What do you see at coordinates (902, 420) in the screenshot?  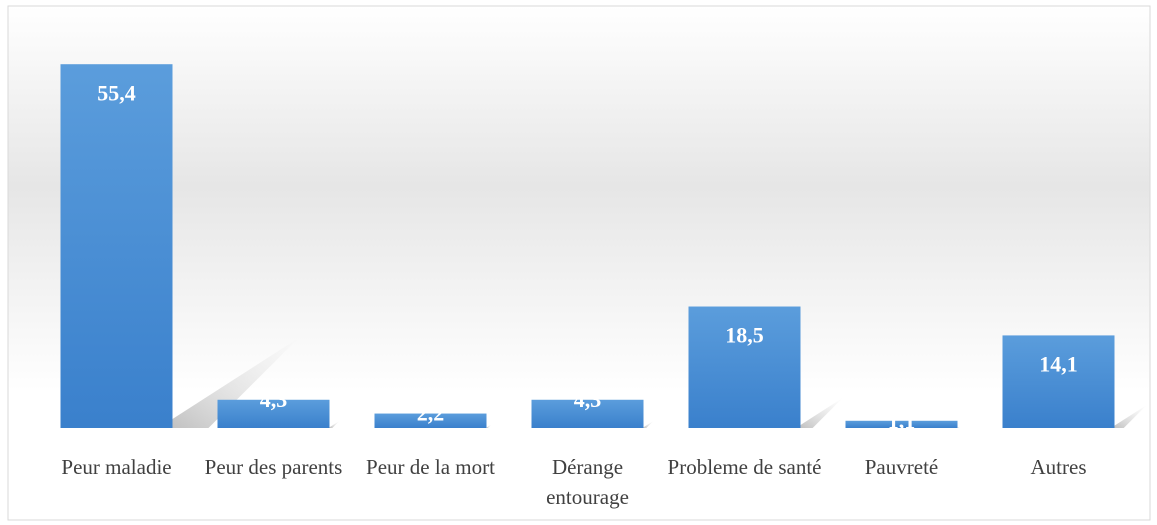 I see `value-label: 1,1` at bounding box center [902, 420].